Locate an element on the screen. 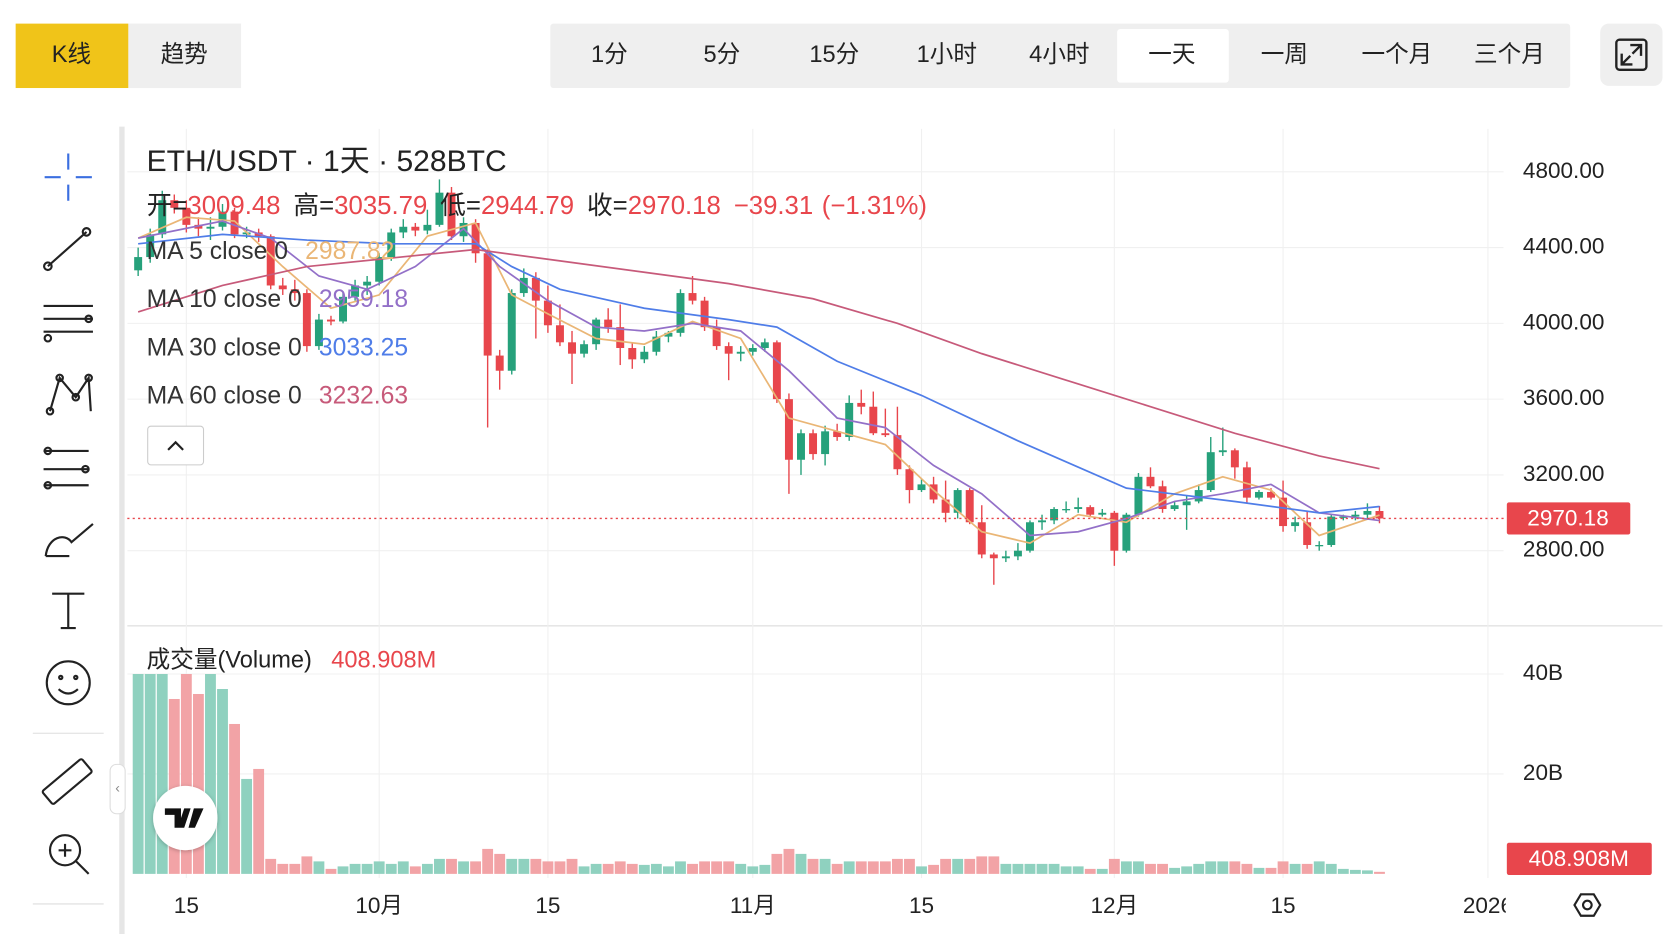  x-tick-label: 15 is located at coordinates (1283, 905).